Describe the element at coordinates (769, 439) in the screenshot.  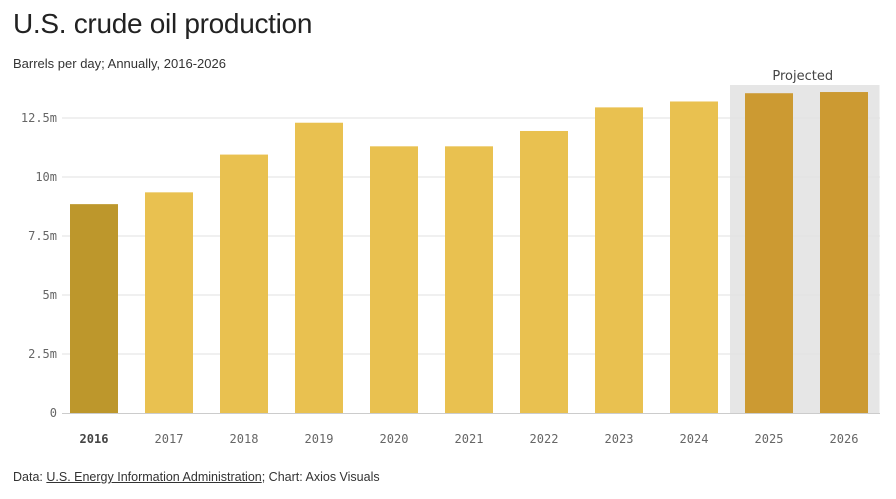
I see `x-tick-label: 2025` at that location.